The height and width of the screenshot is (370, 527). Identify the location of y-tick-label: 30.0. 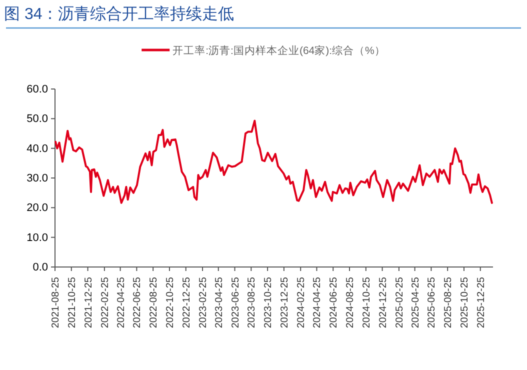
(37, 178).